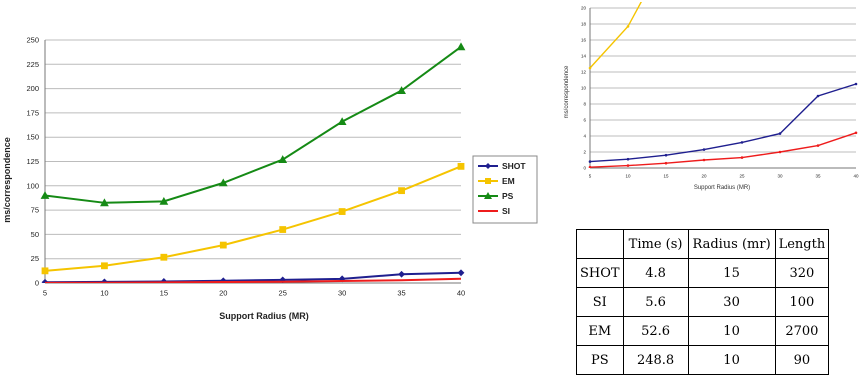 This screenshot has width=868, height=375. What do you see at coordinates (508, 181) in the screenshot?
I see `legend-label: EM` at bounding box center [508, 181].